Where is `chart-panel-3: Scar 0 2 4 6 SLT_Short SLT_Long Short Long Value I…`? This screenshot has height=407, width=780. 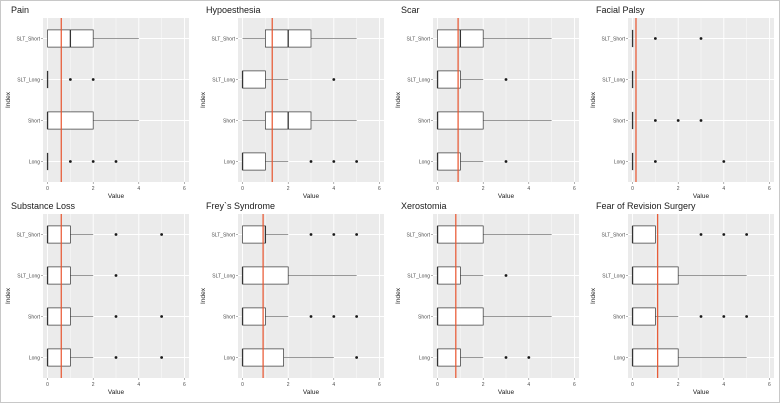
chart-panel-3: Scar 0 2 4 6 SLT_Short SLT_Long Short Long Value I… is located at coordinates (487, 102).